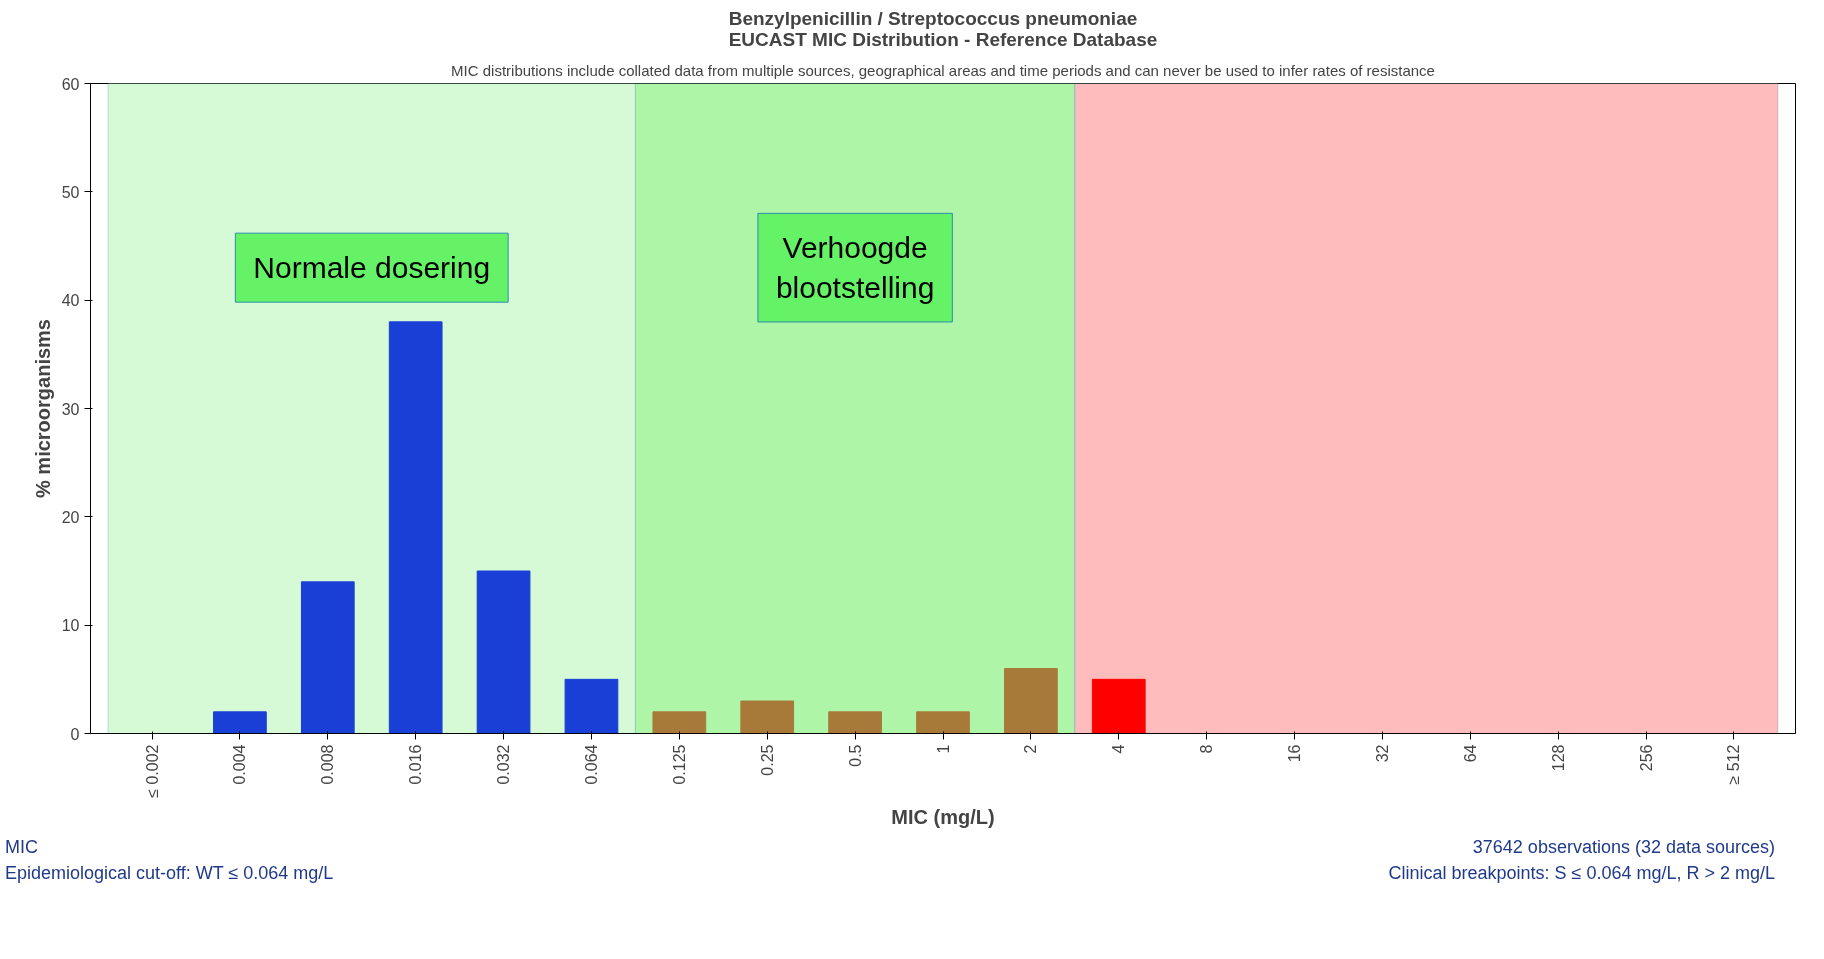 The width and height of the screenshot is (1824, 959). I want to click on x-tick-label: 0.008, so click(328, 764).